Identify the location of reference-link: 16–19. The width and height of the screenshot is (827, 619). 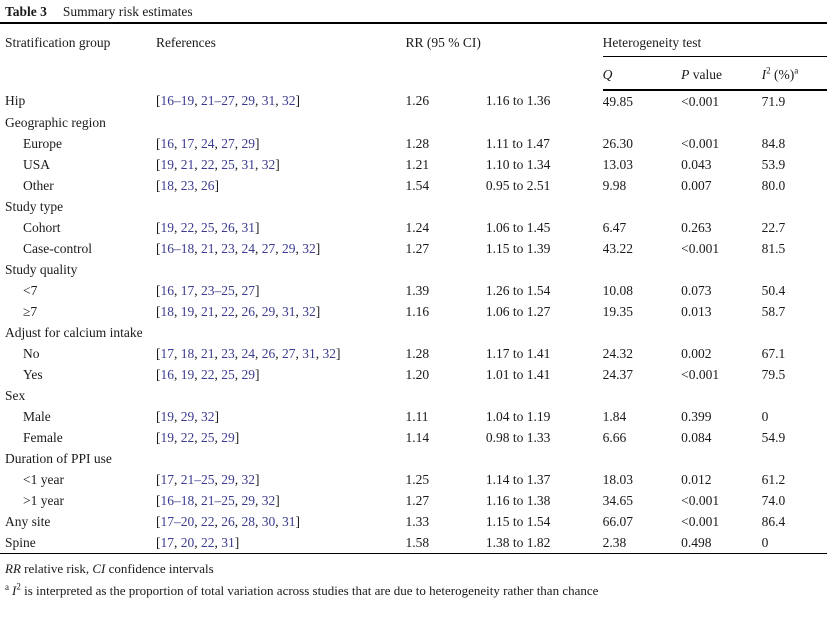
(177, 100).